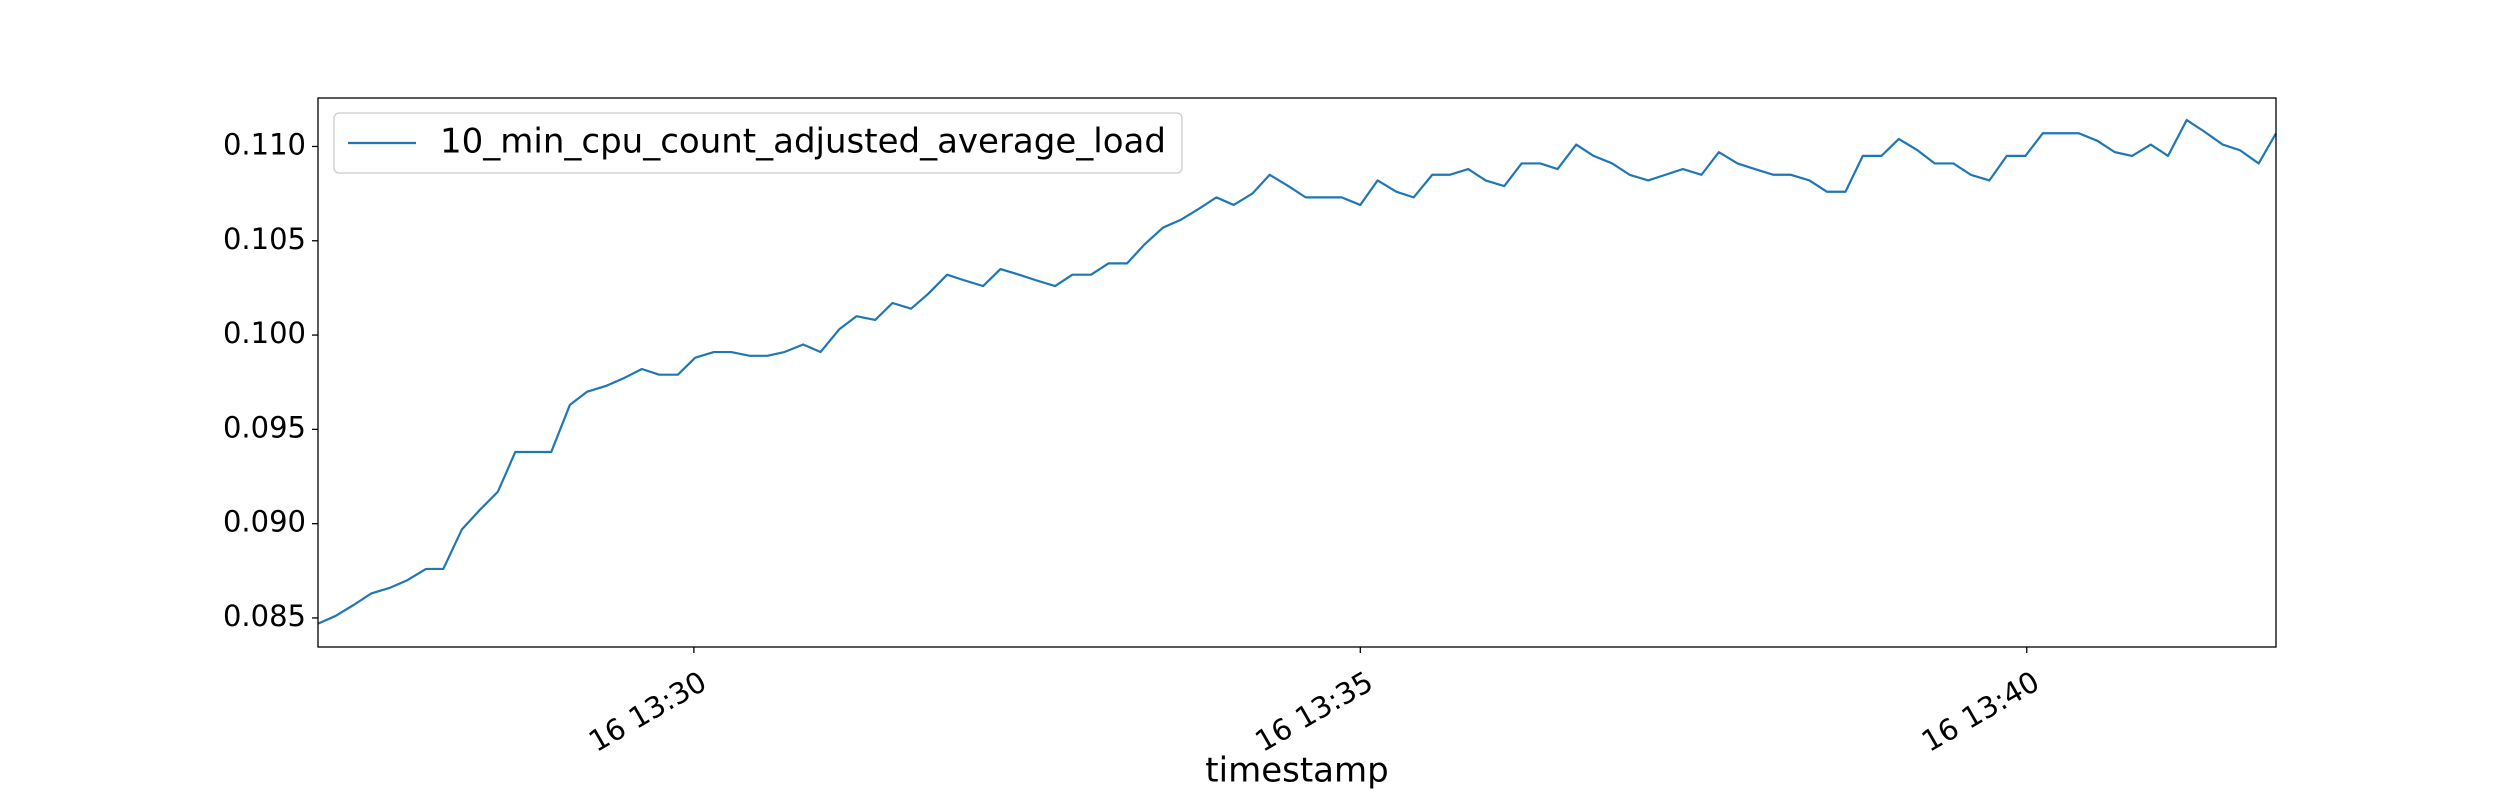 The height and width of the screenshot is (800, 2500). Describe the element at coordinates (803, 142) in the screenshot. I see `legend-label: 10_min_cpu_count_adjusted_average_load` at that location.